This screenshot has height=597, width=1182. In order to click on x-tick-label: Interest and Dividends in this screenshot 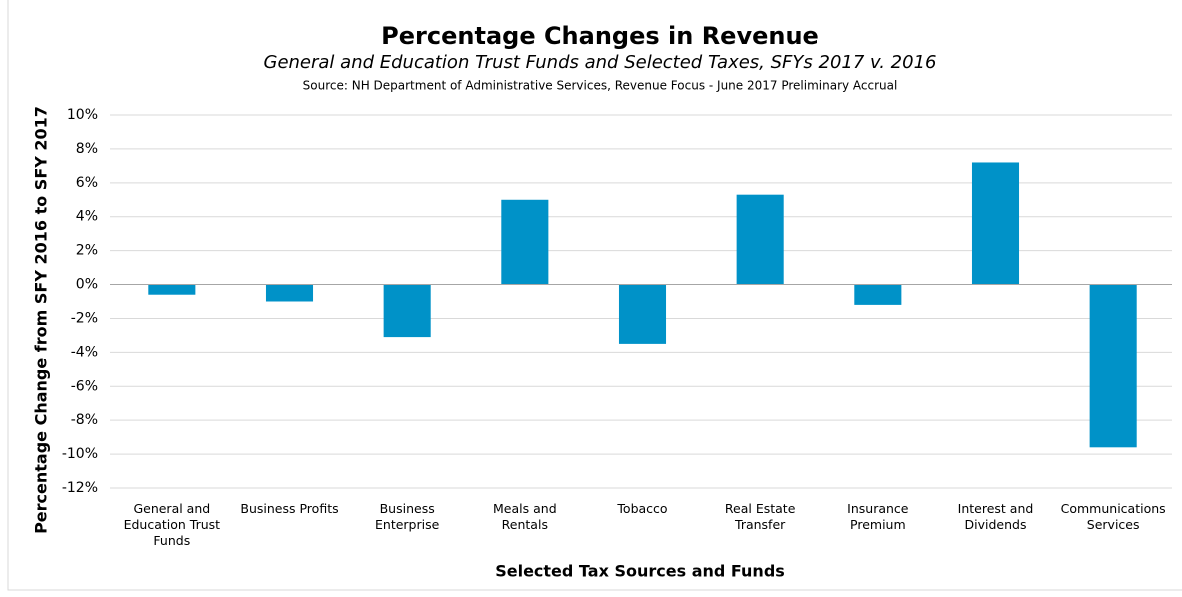, I will do `click(995, 516)`.